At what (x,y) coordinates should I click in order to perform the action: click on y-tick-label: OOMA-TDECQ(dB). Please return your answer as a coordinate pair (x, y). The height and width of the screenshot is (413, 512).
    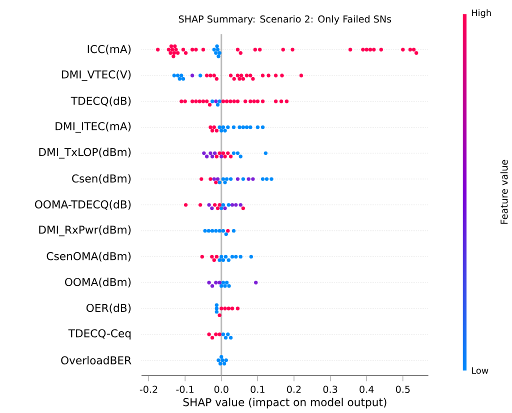
    Looking at the image, I should click on (82, 205).